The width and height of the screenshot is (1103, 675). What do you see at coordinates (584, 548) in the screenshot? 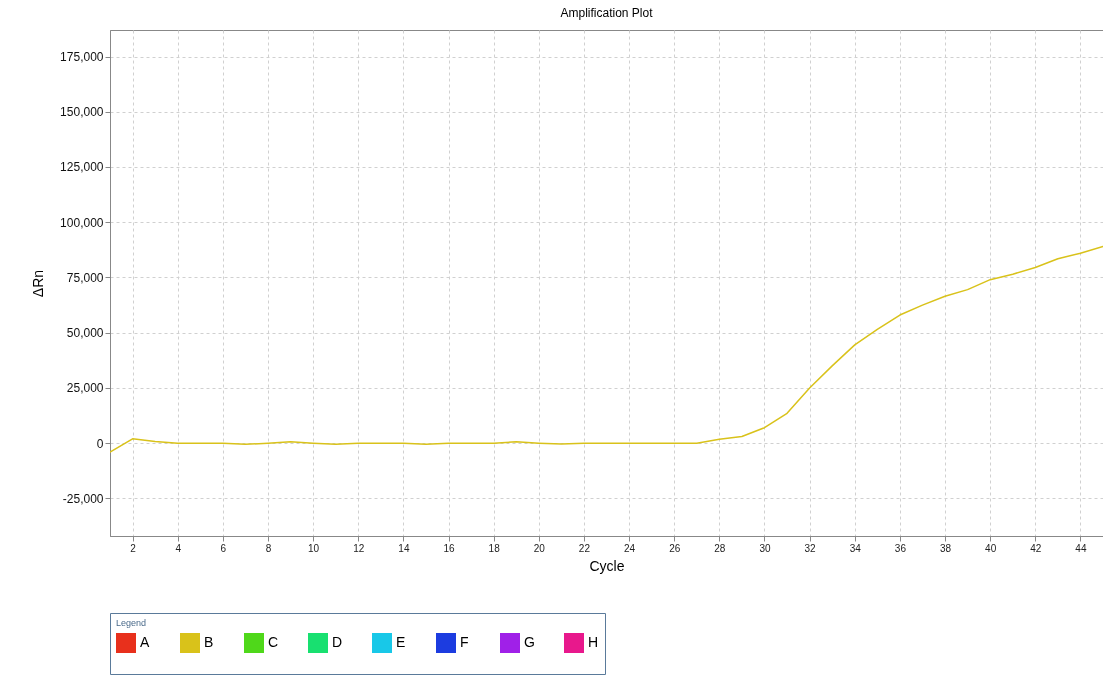
I see `x-tick-label: 22` at bounding box center [584, 548].